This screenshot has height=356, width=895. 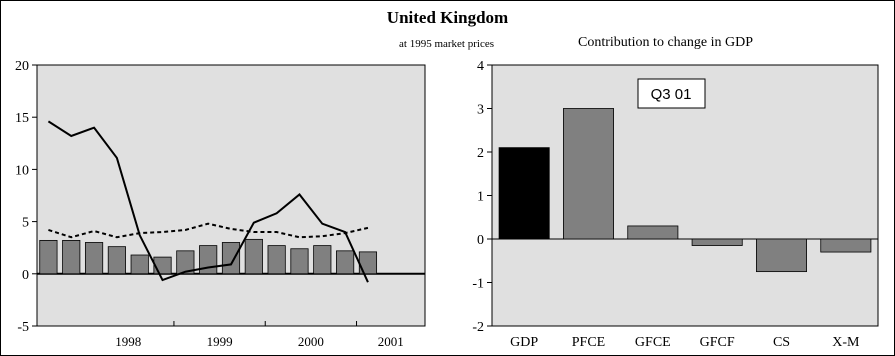 I want to click on annotation-label: Q3 01, so click(x=671, y=94).